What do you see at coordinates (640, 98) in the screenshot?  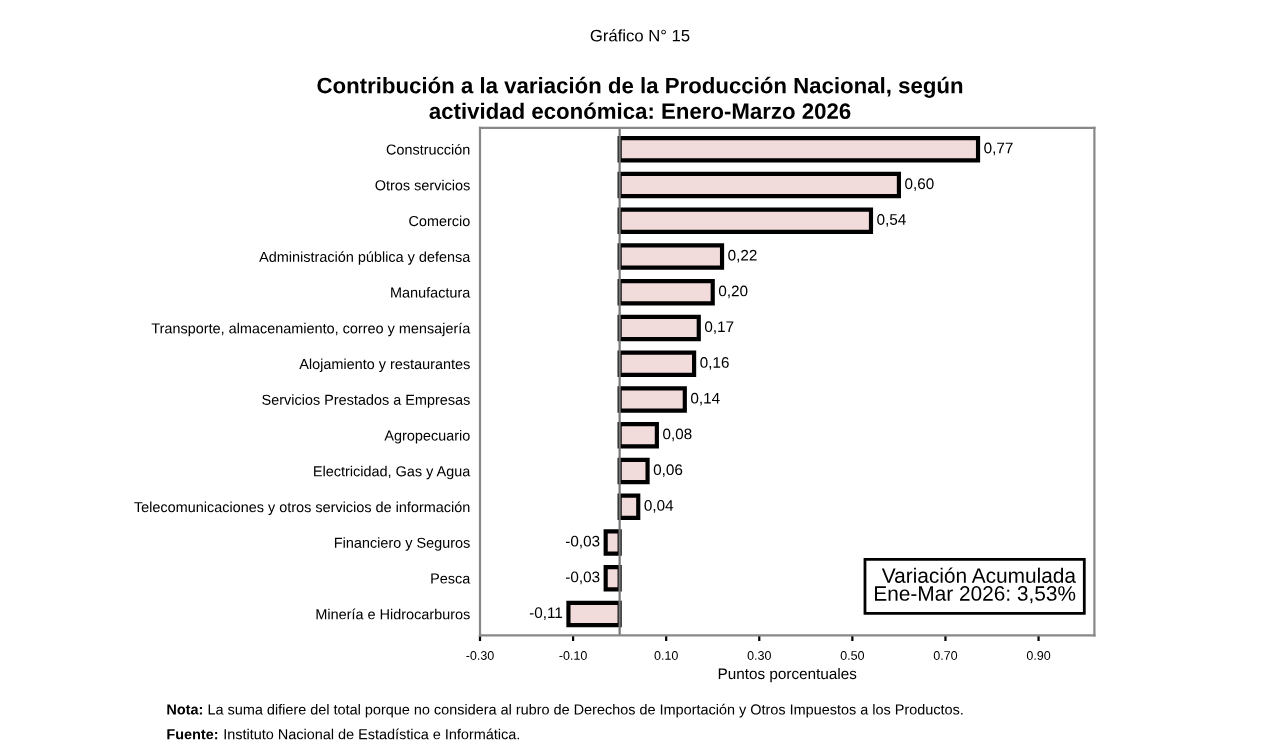 I see `chart-title: Contribución a la variación de la Producción Nacional, según actividad económica: Enero-Marzo 2026` at bounding box center [640, 98].